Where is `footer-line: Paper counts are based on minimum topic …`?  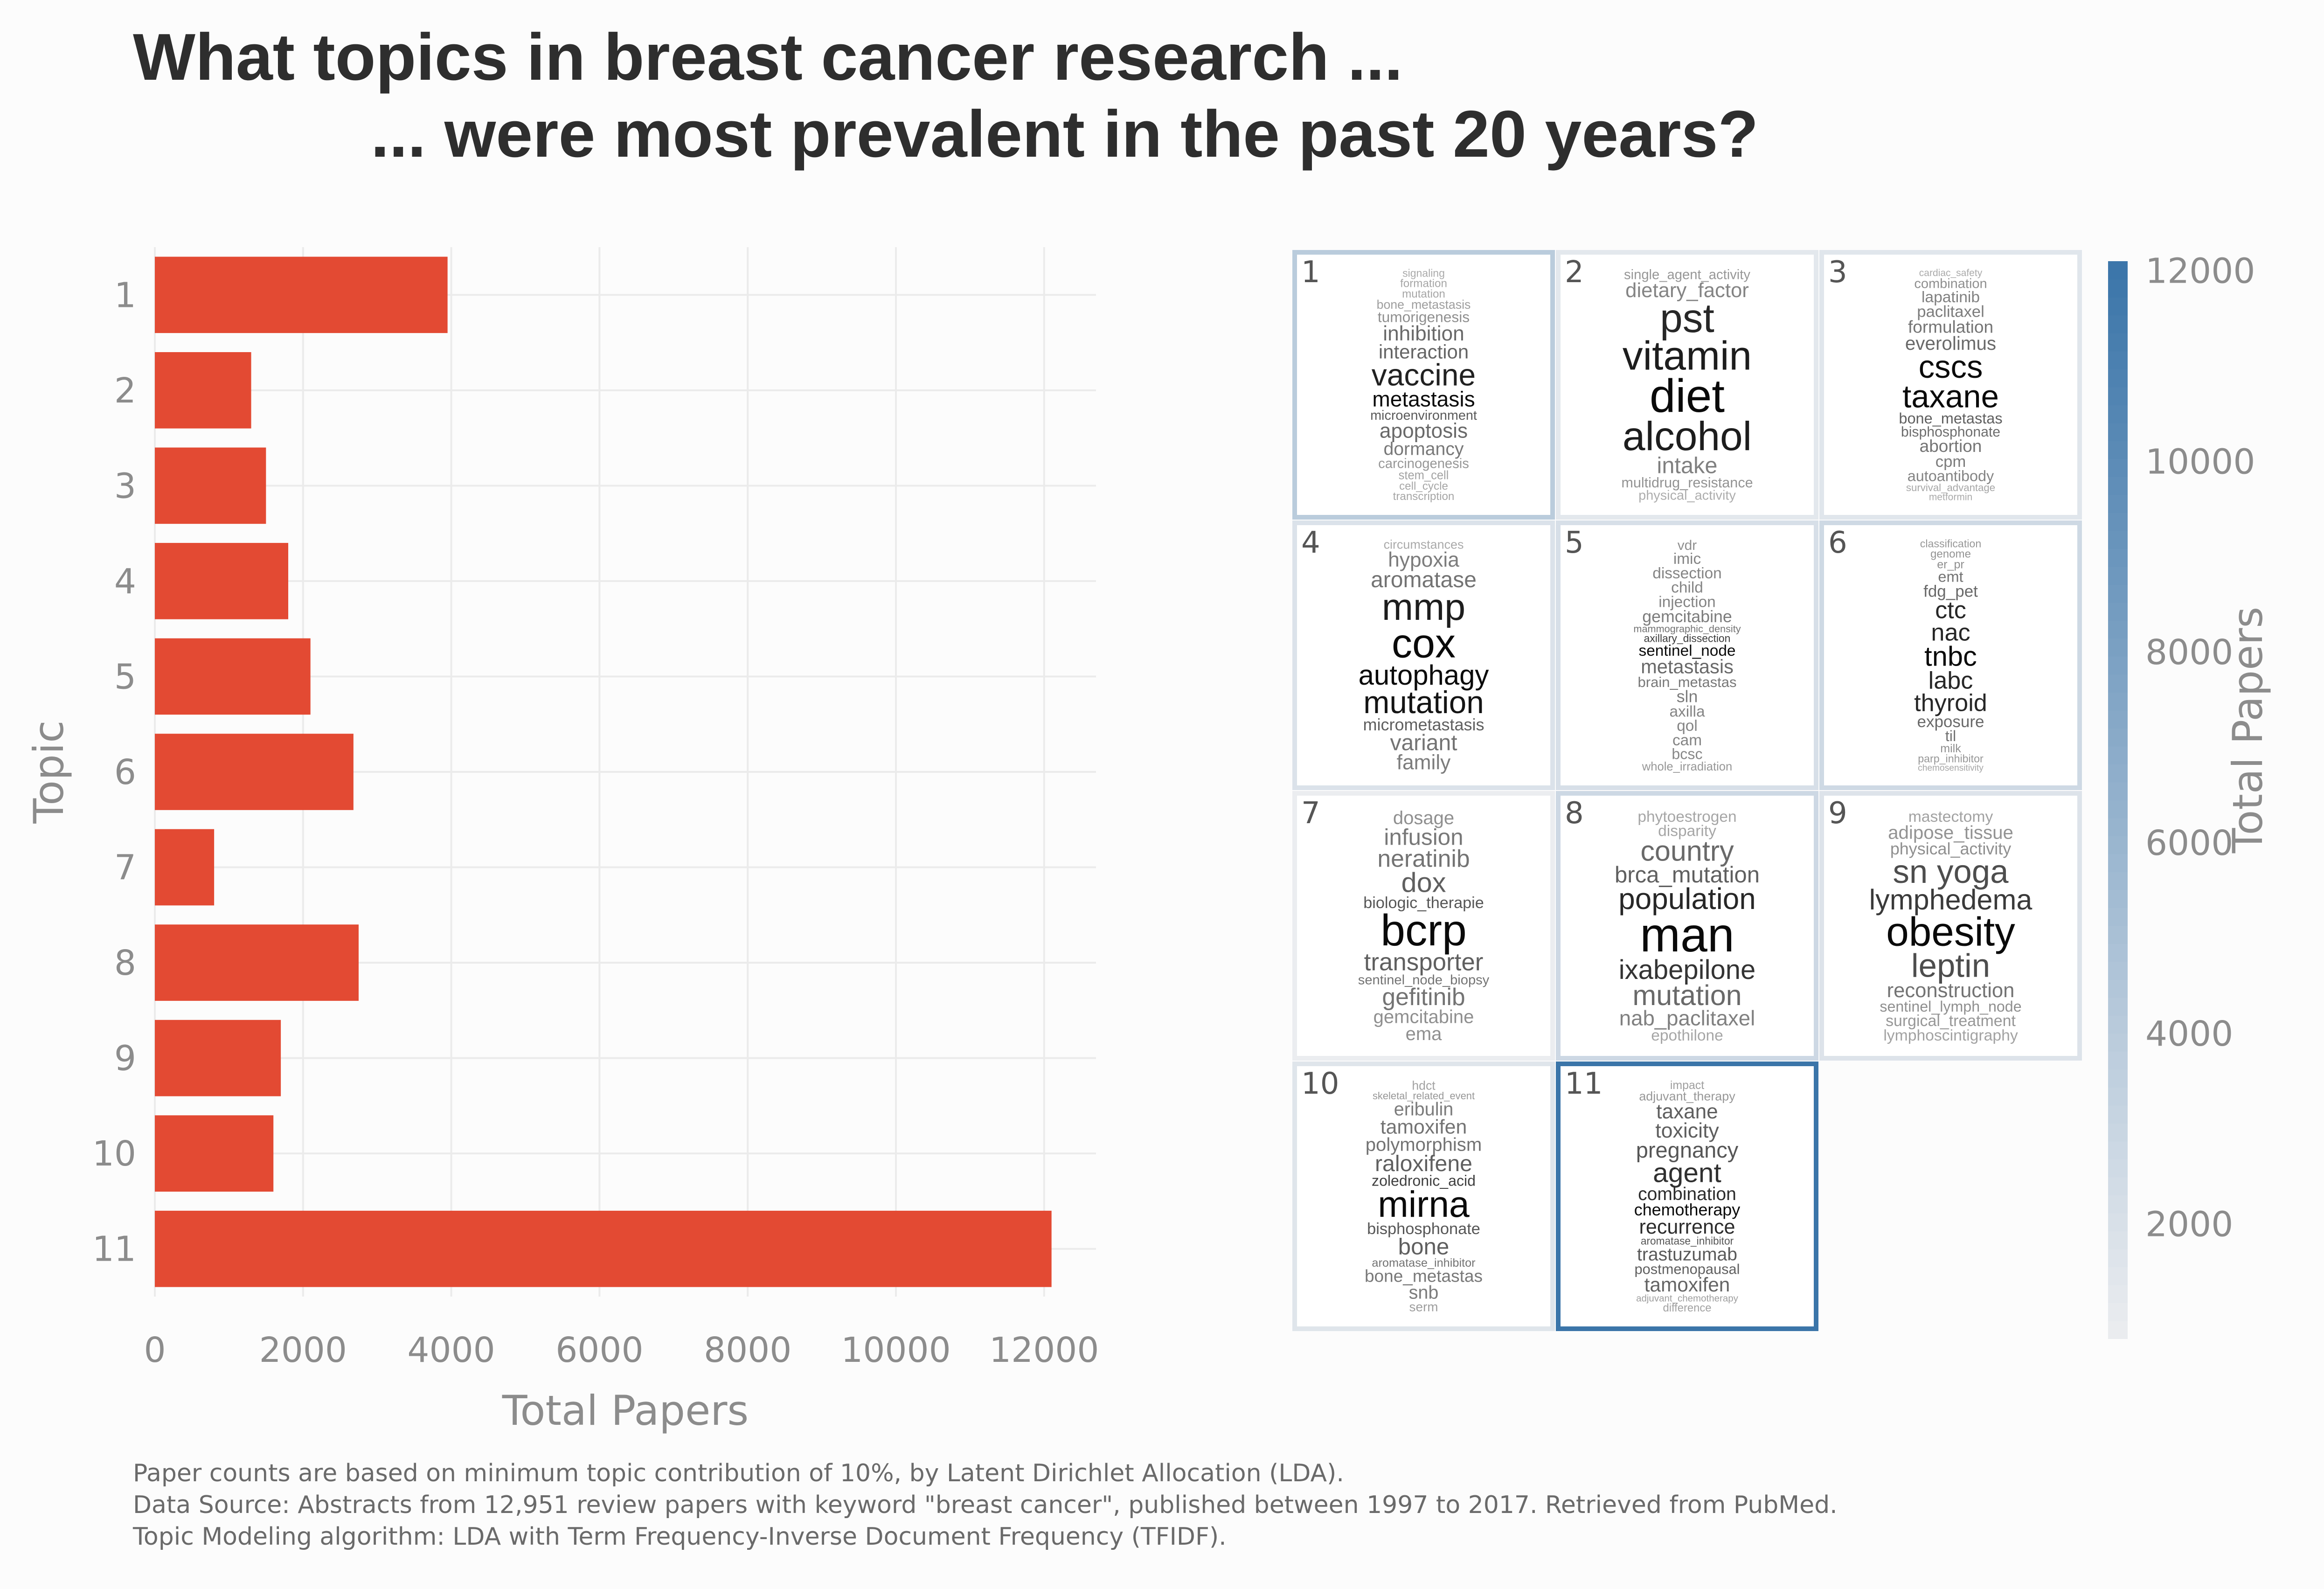 footer-line: Paper counts are based on minimum topic … is located at coordinates (738, 1473).